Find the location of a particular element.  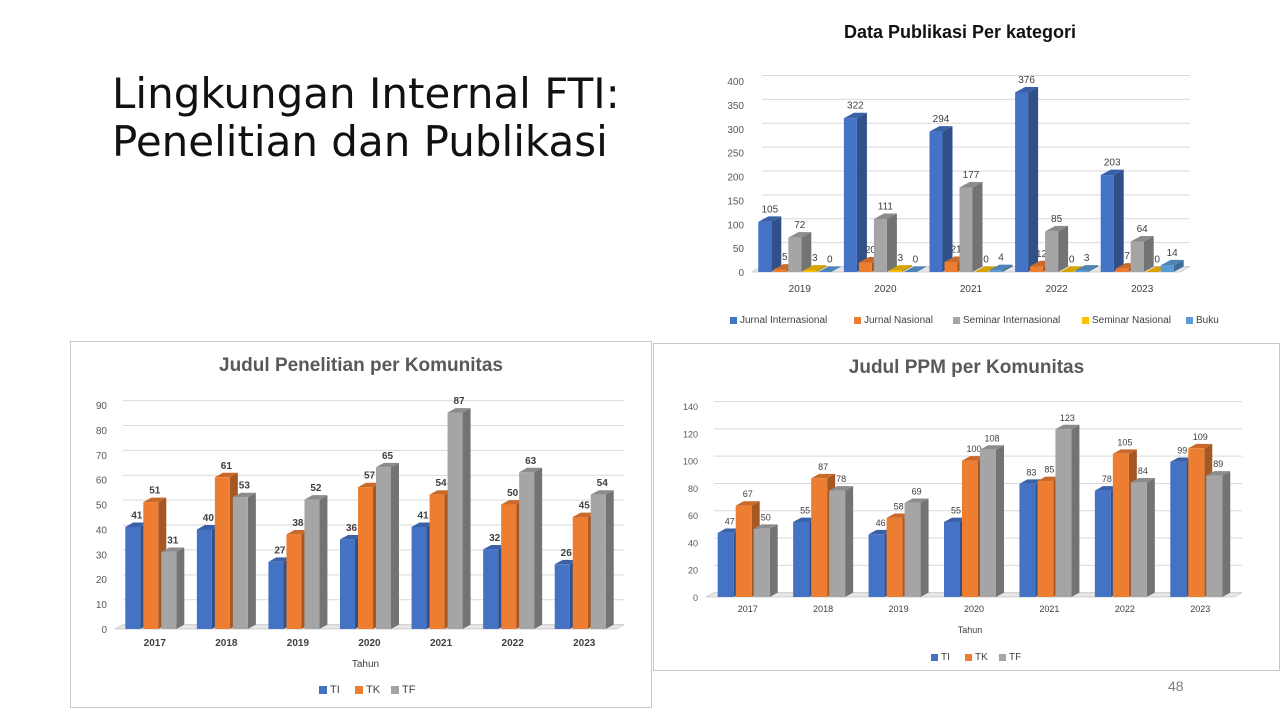

data-label: 55 is located at coordinates (956, 511).